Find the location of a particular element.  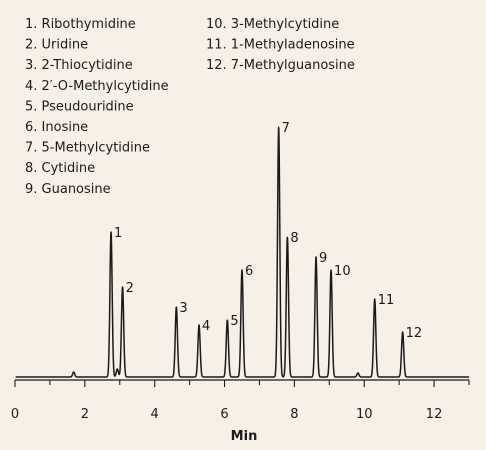

legend-entry-1: 1. Ribothymidine is located at coordinates (80, 24).